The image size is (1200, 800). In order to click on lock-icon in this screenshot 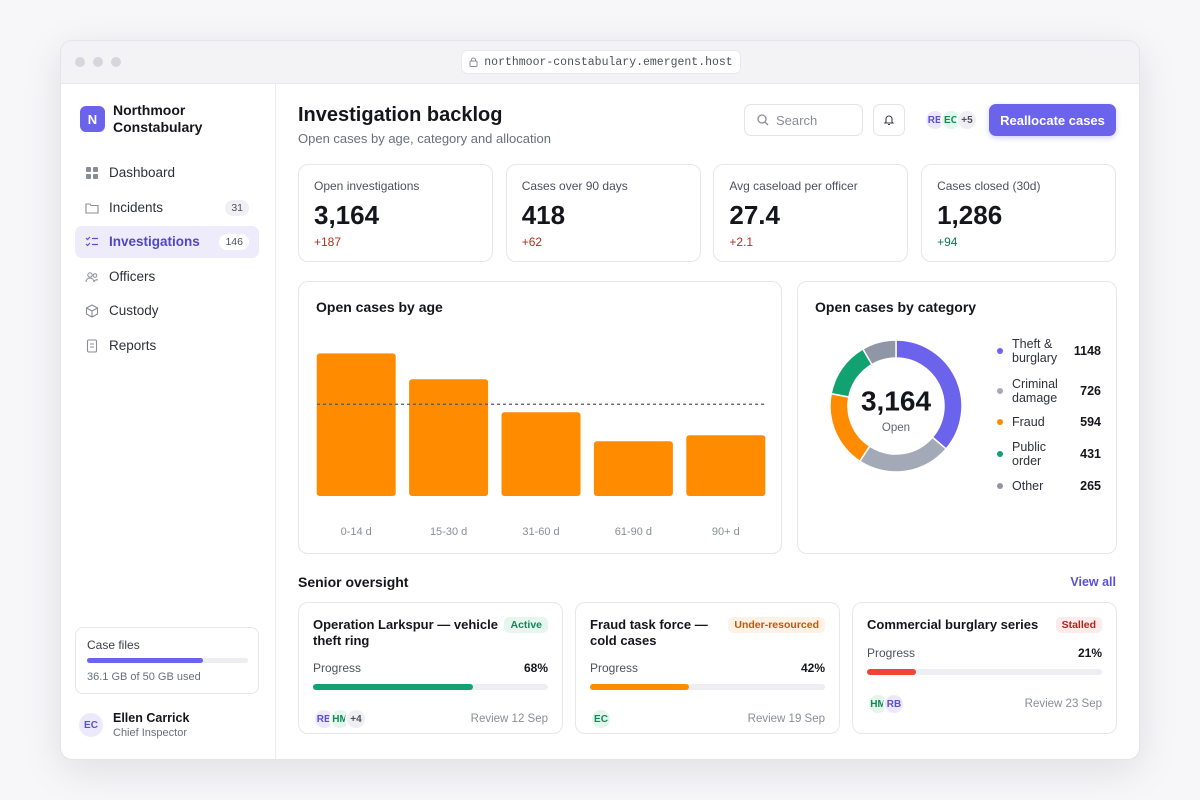, I will do `click(473, 62)`.